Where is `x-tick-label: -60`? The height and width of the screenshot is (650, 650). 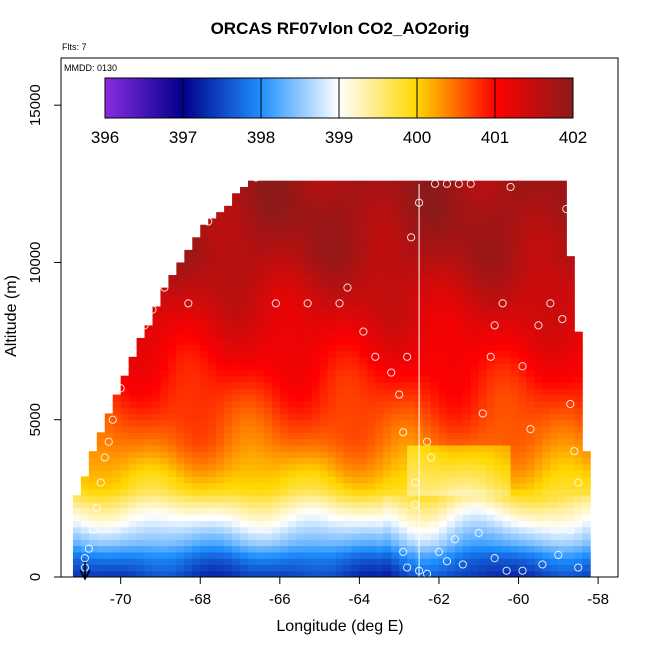 x-tick-label: -60 is located at coordinates (519, 599).